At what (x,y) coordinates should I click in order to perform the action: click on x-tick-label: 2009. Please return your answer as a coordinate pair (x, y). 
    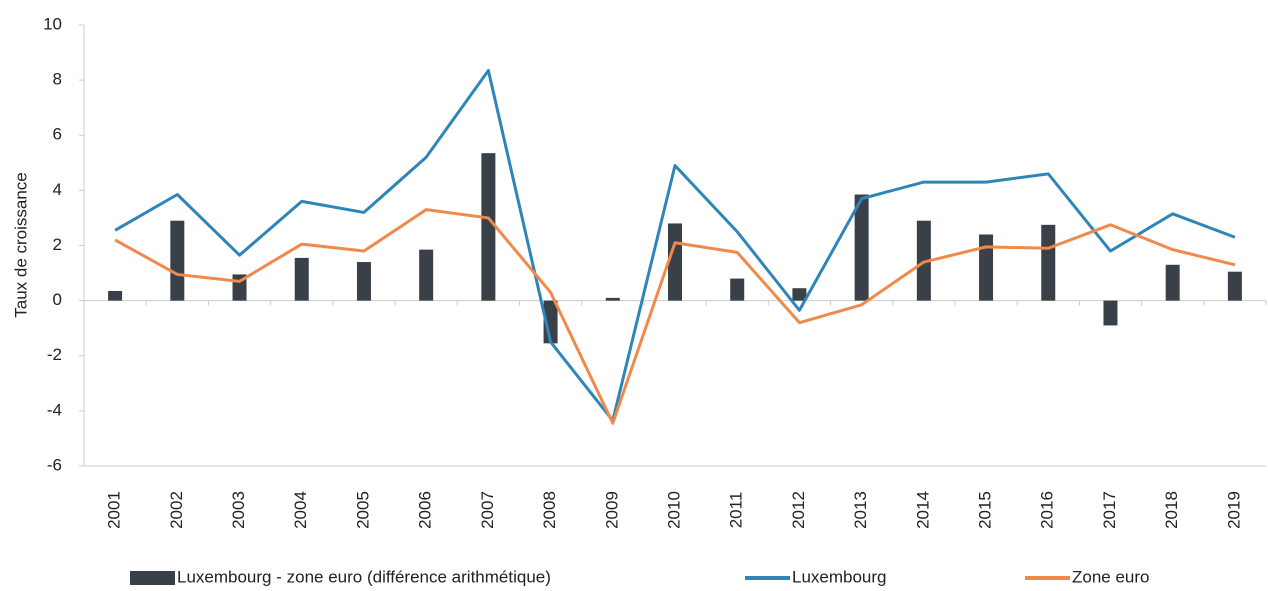
    Looking at the image, I should click on (611, 510).